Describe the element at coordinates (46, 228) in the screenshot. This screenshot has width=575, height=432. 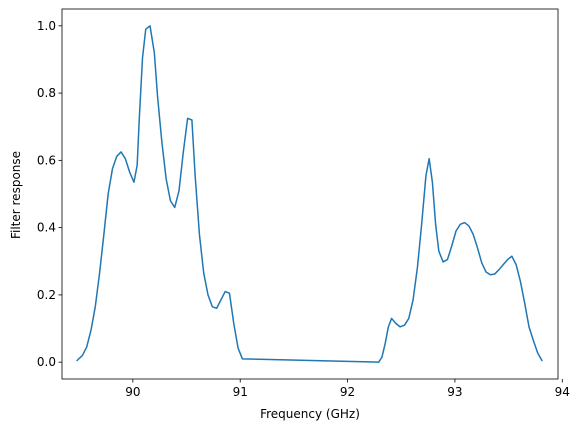
I see `y-tick-label: 0.4` at that location.